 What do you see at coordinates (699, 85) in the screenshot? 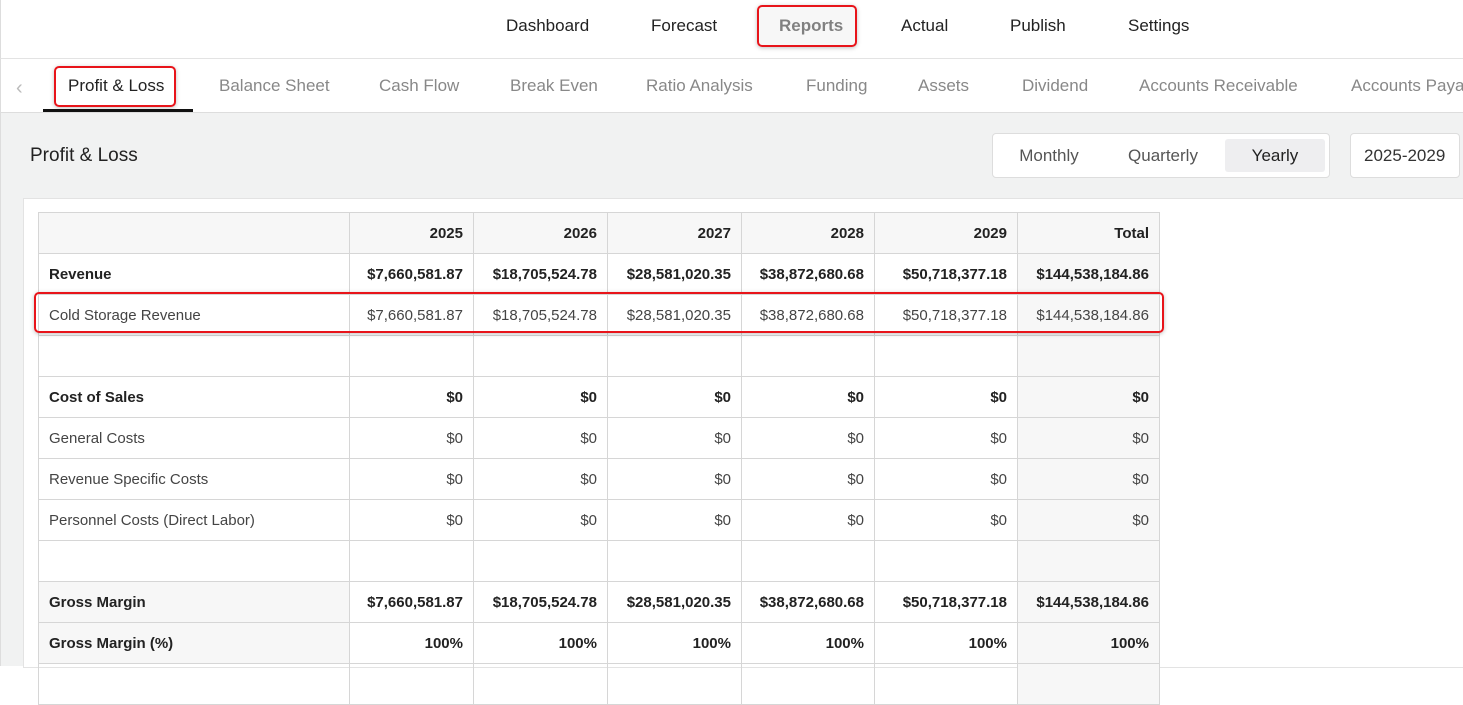
I see `tab-ratio-analysis: Ratio Analysis` at bounding box center [699, 85].